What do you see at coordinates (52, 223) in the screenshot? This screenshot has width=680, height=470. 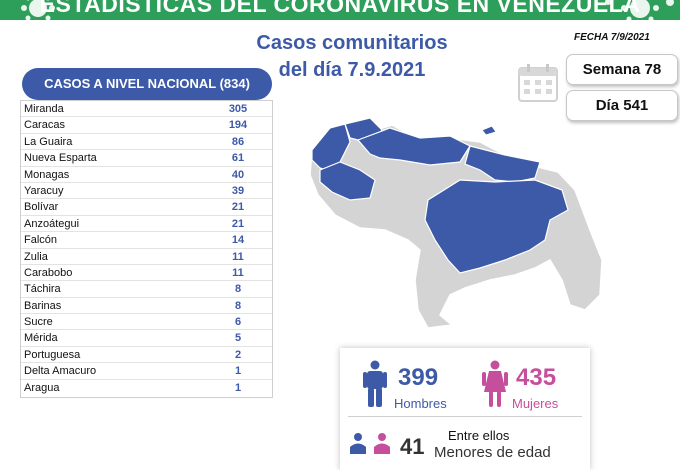 I see `state-name: Anzoátegui` at bounding box center [52, 223].